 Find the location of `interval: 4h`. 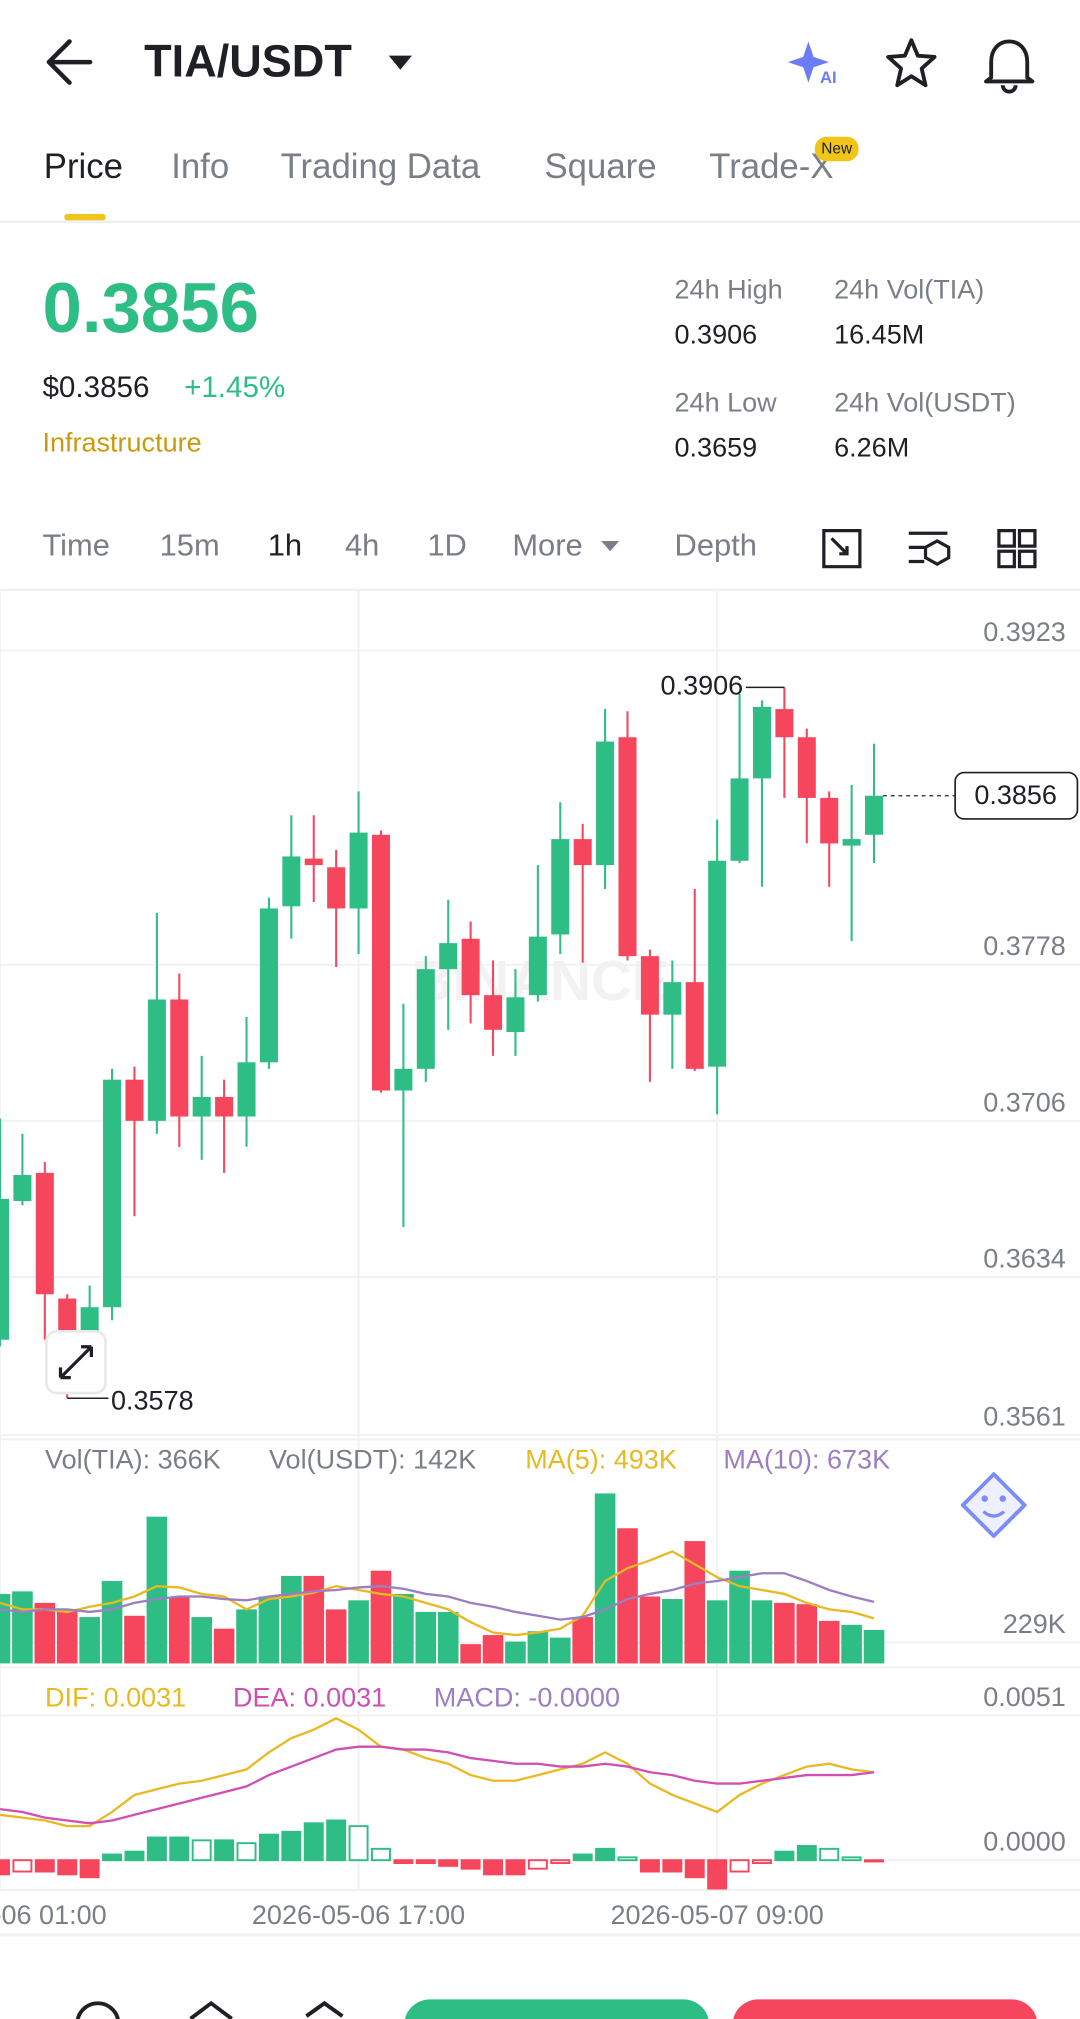

interval: 4h is located at coordinates (362, 545).